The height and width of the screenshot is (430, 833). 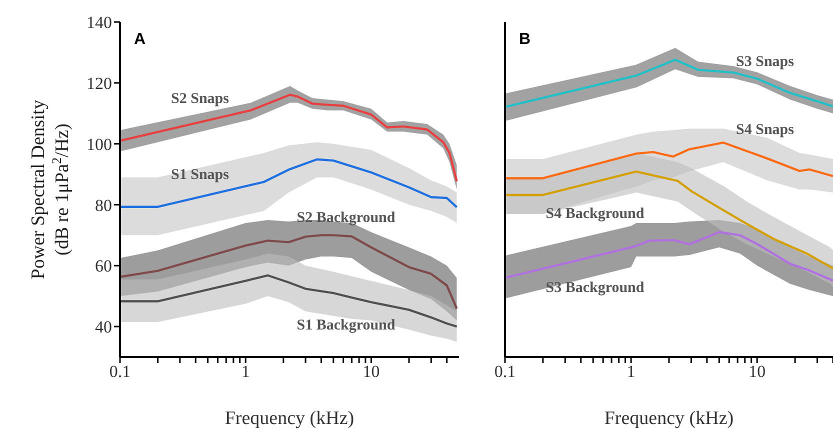 I want to click on y-tick-label: 40, so click(x=103, y=327).